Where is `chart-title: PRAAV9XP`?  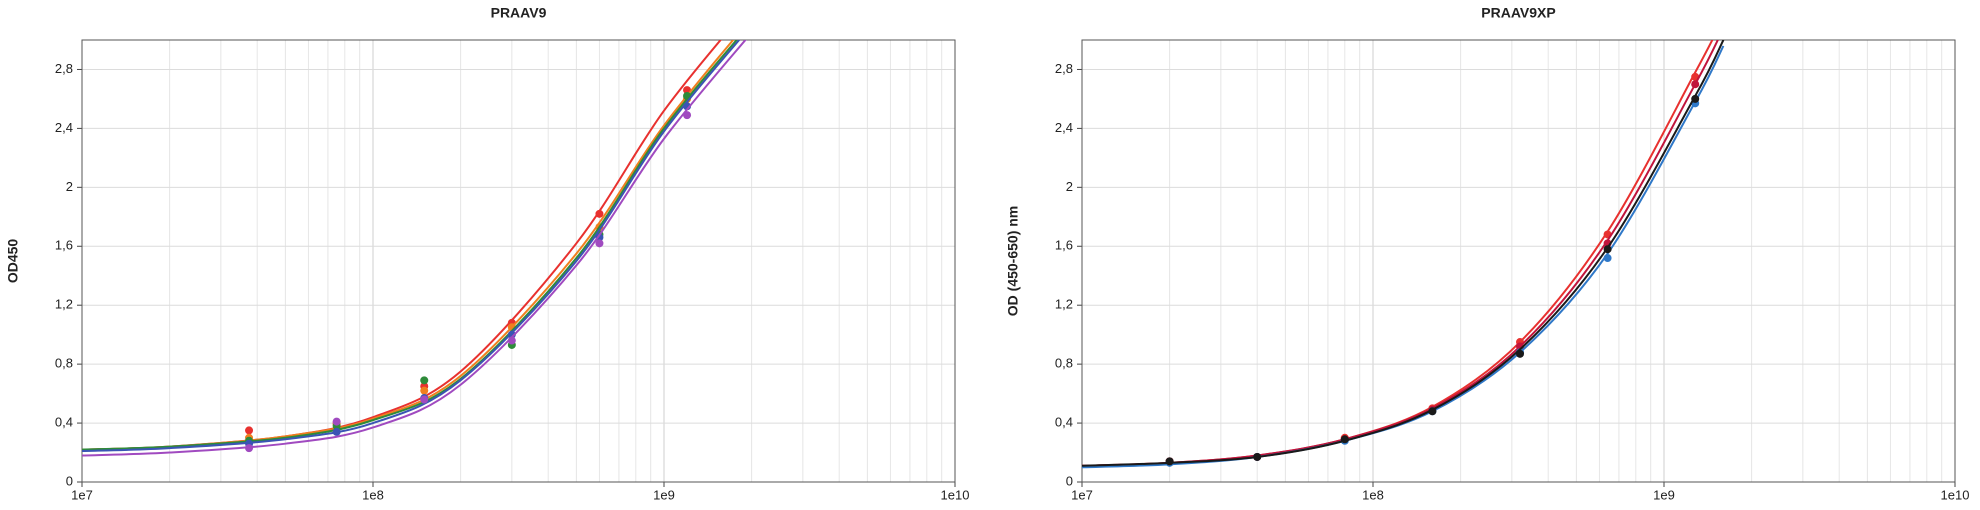 chart-title: PRAAV9XP is located at coordinates (1518, 13).